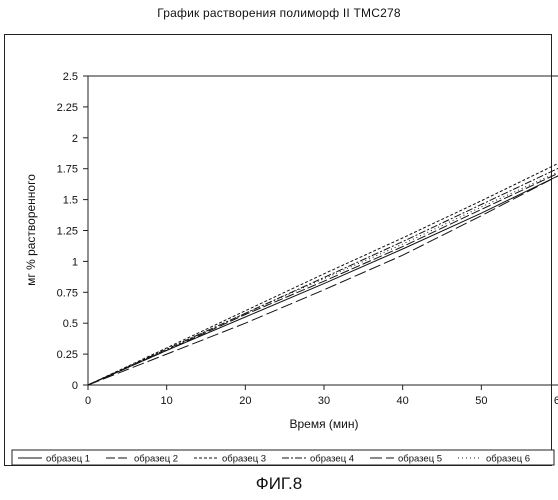 This screenshot has width=558, height=500. I want to click on y-axis: 0 0.25 0.5 0.75 1 1.25 1.5 1.75 2 2.25 2.5, so click(72, 231).